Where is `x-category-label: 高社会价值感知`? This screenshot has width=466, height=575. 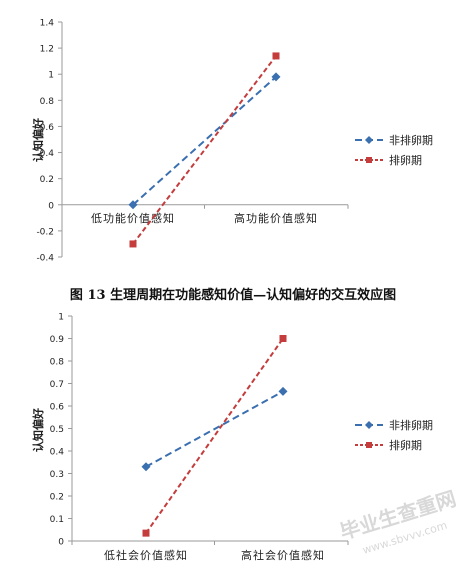
x-category-label: 高社会价值感知 is located at coordinates (283, 555).